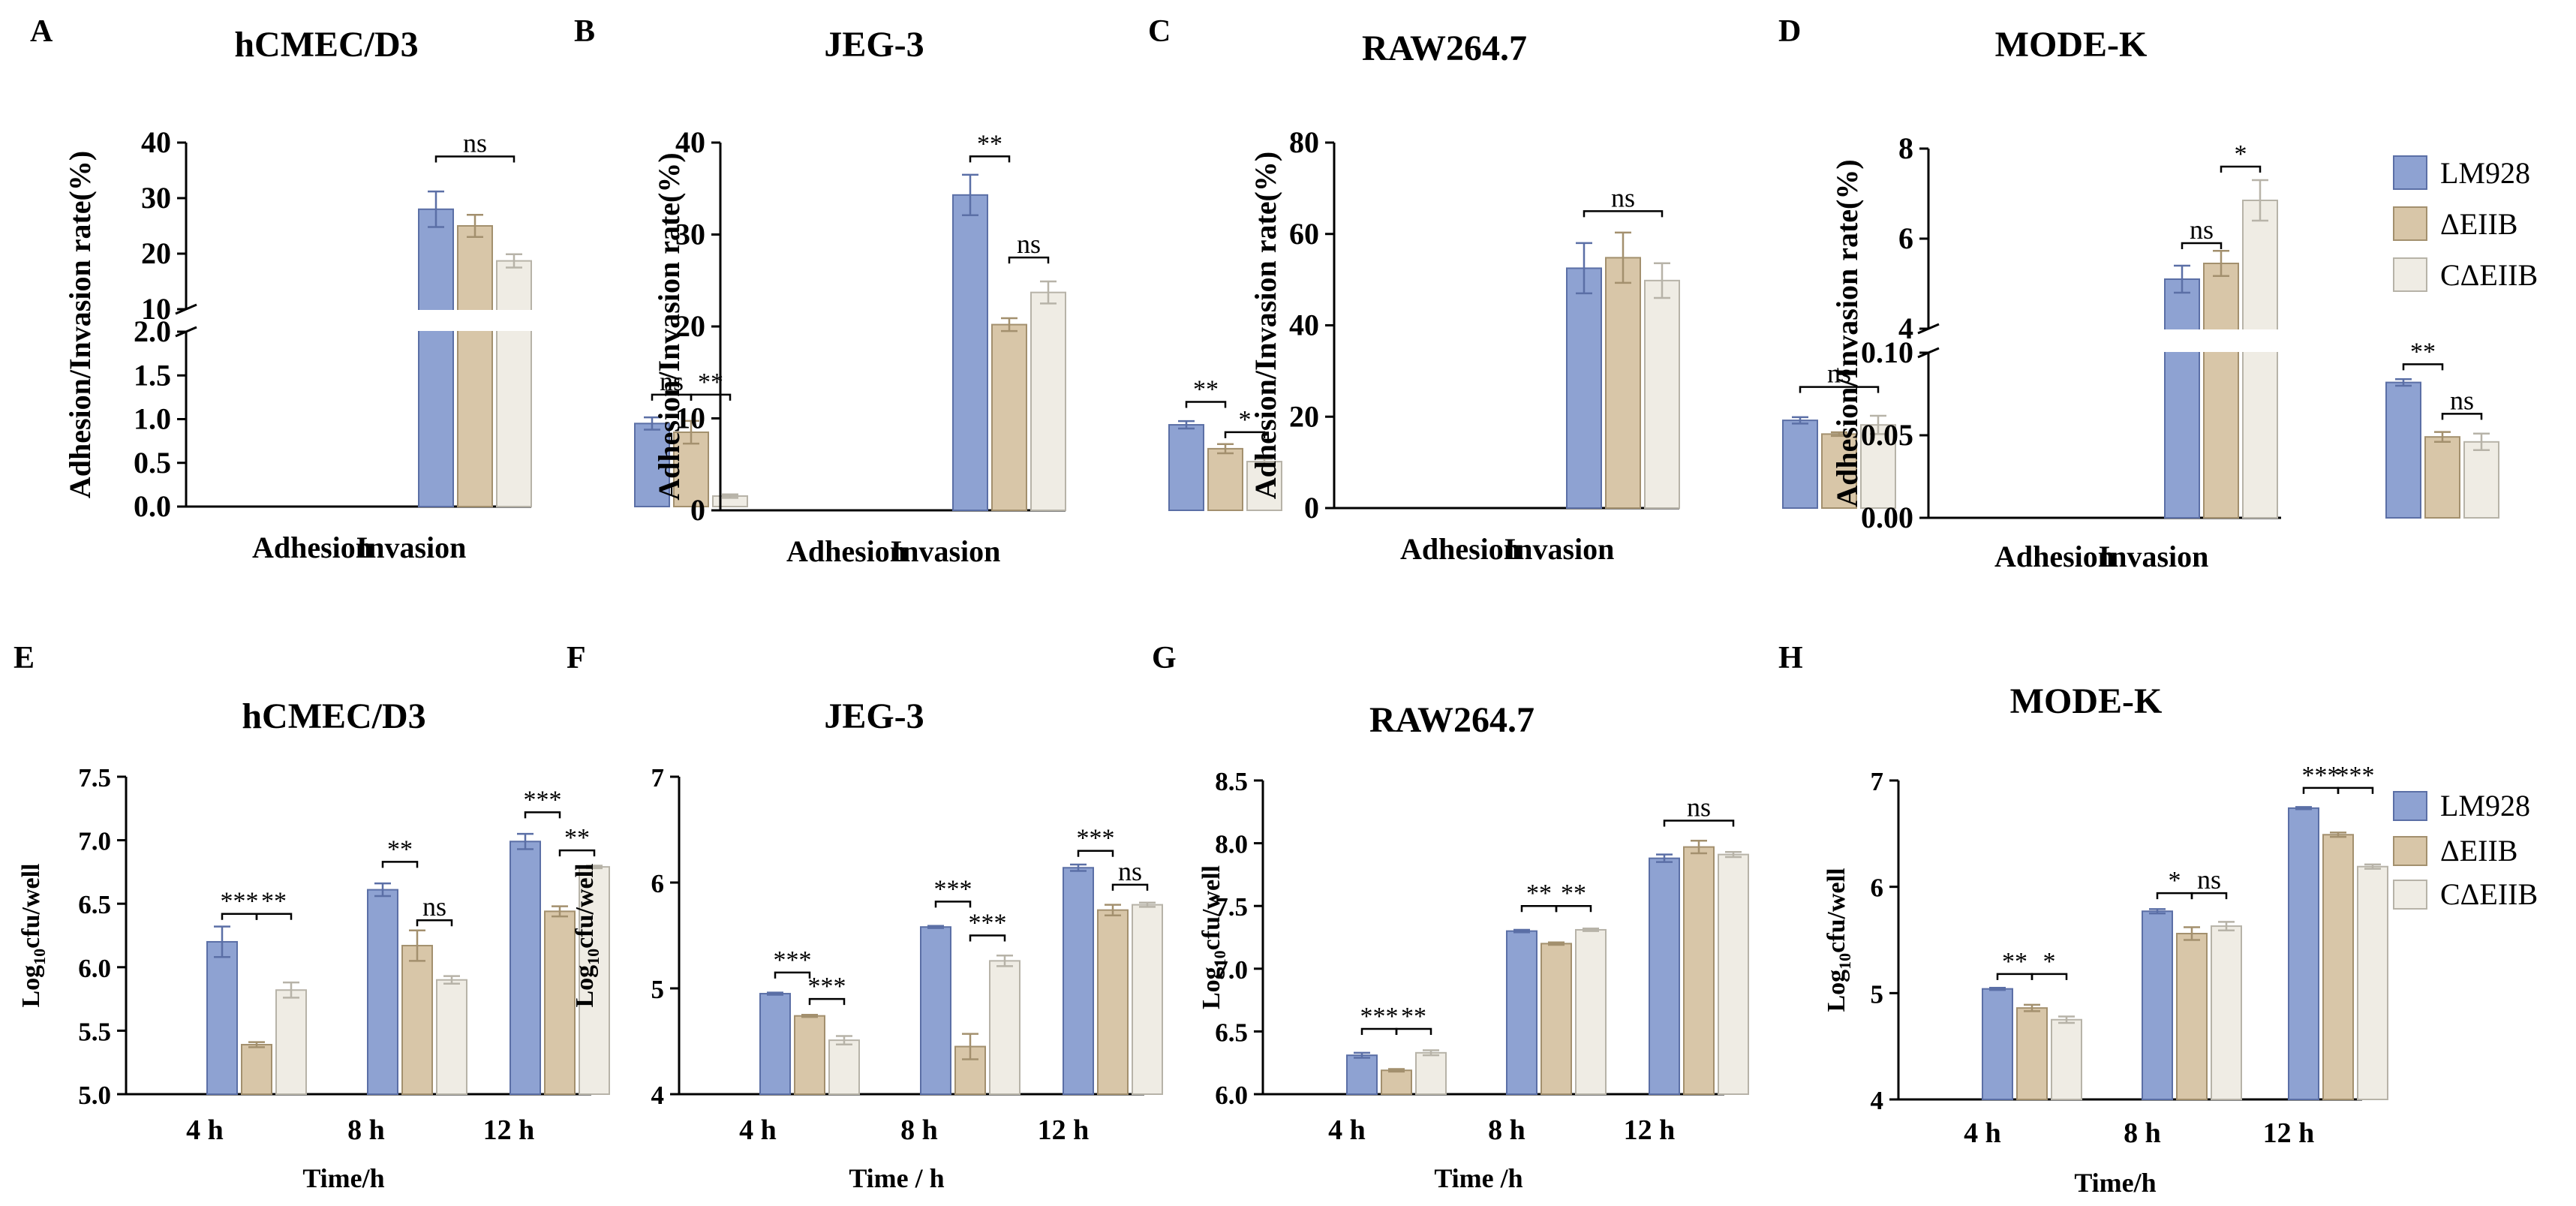 Image resolution: width=2576 pixels, height=1206 pixels. What do you see at coordinates (1312, 325) in the screenshot?
I see `panel-c-y-axis: 0 20 40 60 80` at bounding box center [1312, 325].